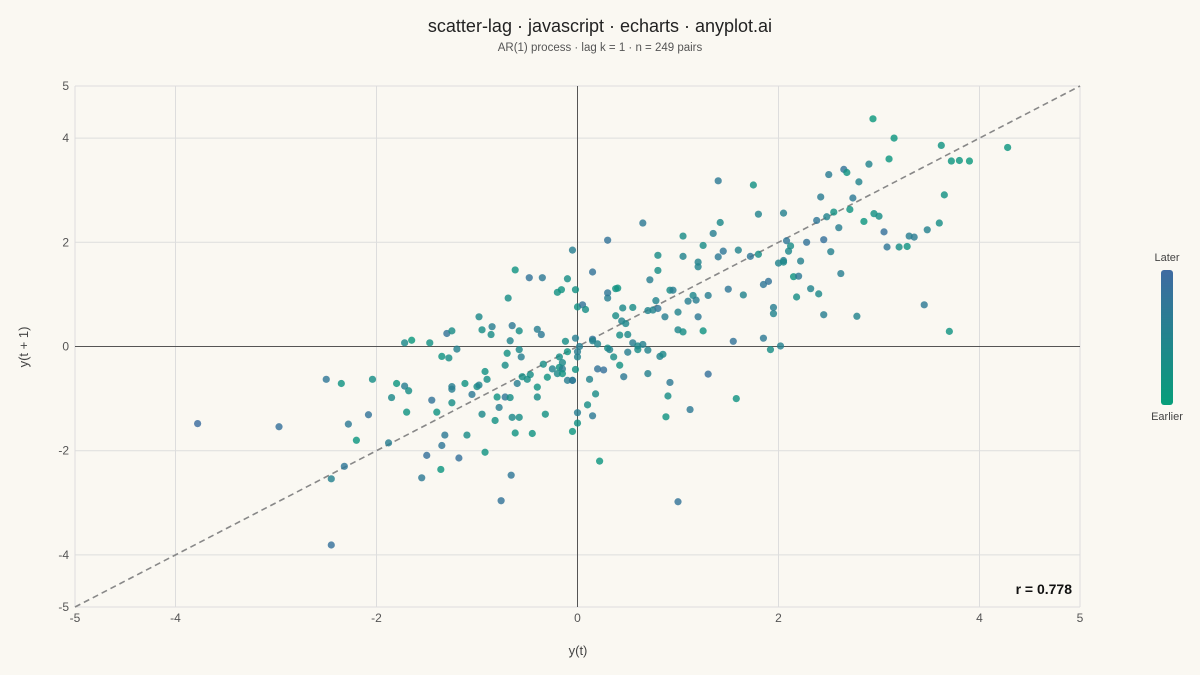 Image resolution: width=1200 pixels, height=675 pixels. Describe the element at coordinates (577, 618) in the screenshot. I see `x-tick-label: 0` at that location.